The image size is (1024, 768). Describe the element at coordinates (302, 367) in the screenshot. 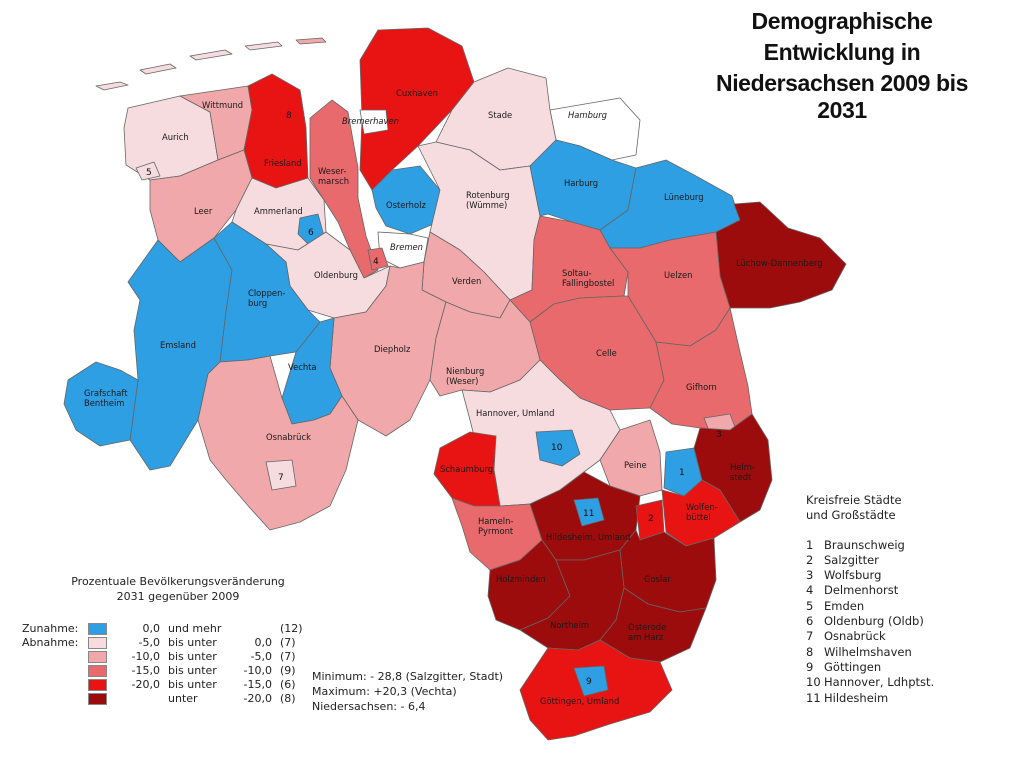

I see `label-vechta: Vechta` at that location.